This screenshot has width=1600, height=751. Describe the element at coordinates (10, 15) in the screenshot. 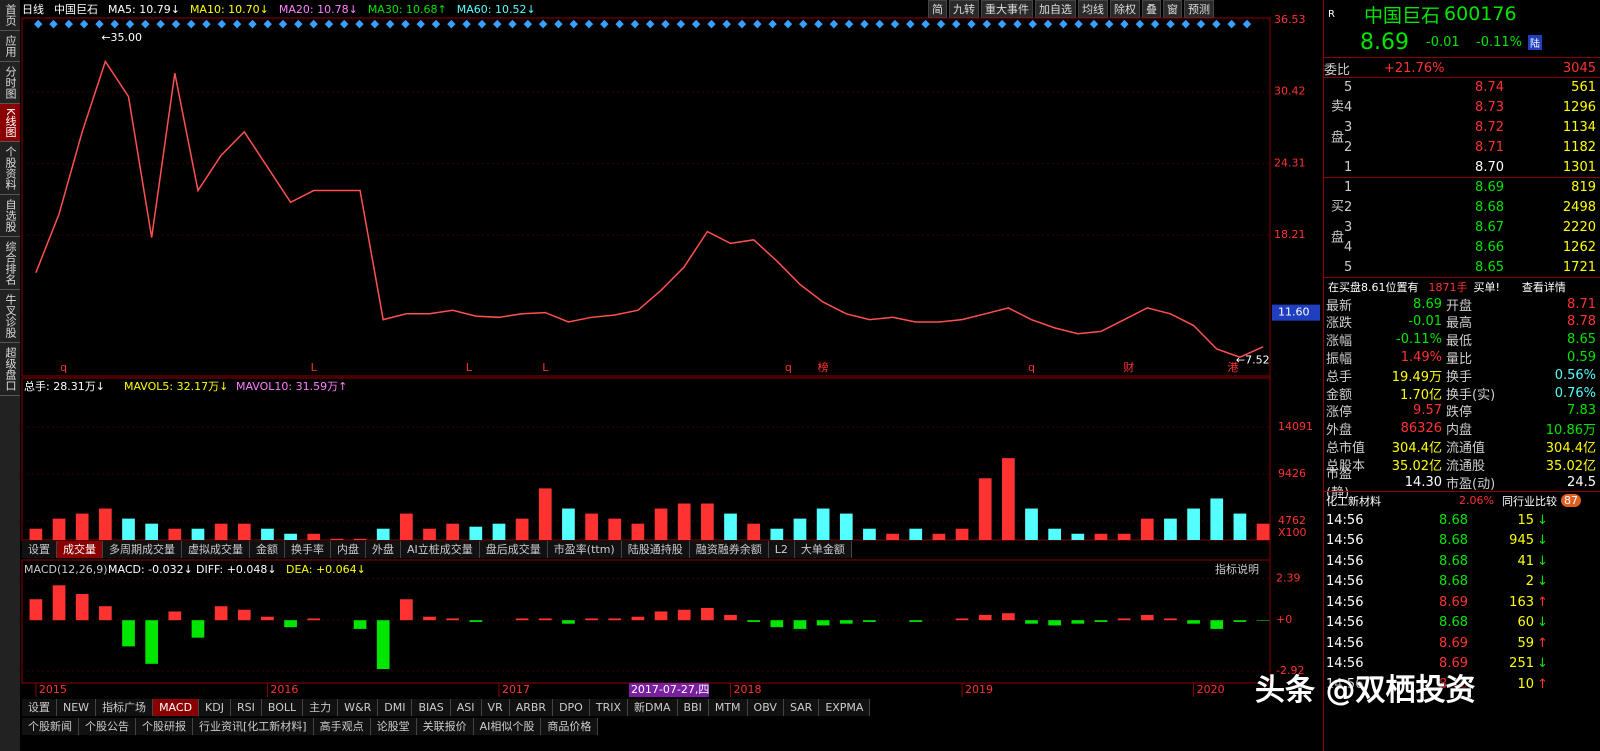

I see `side-tab: 首页` at that location.